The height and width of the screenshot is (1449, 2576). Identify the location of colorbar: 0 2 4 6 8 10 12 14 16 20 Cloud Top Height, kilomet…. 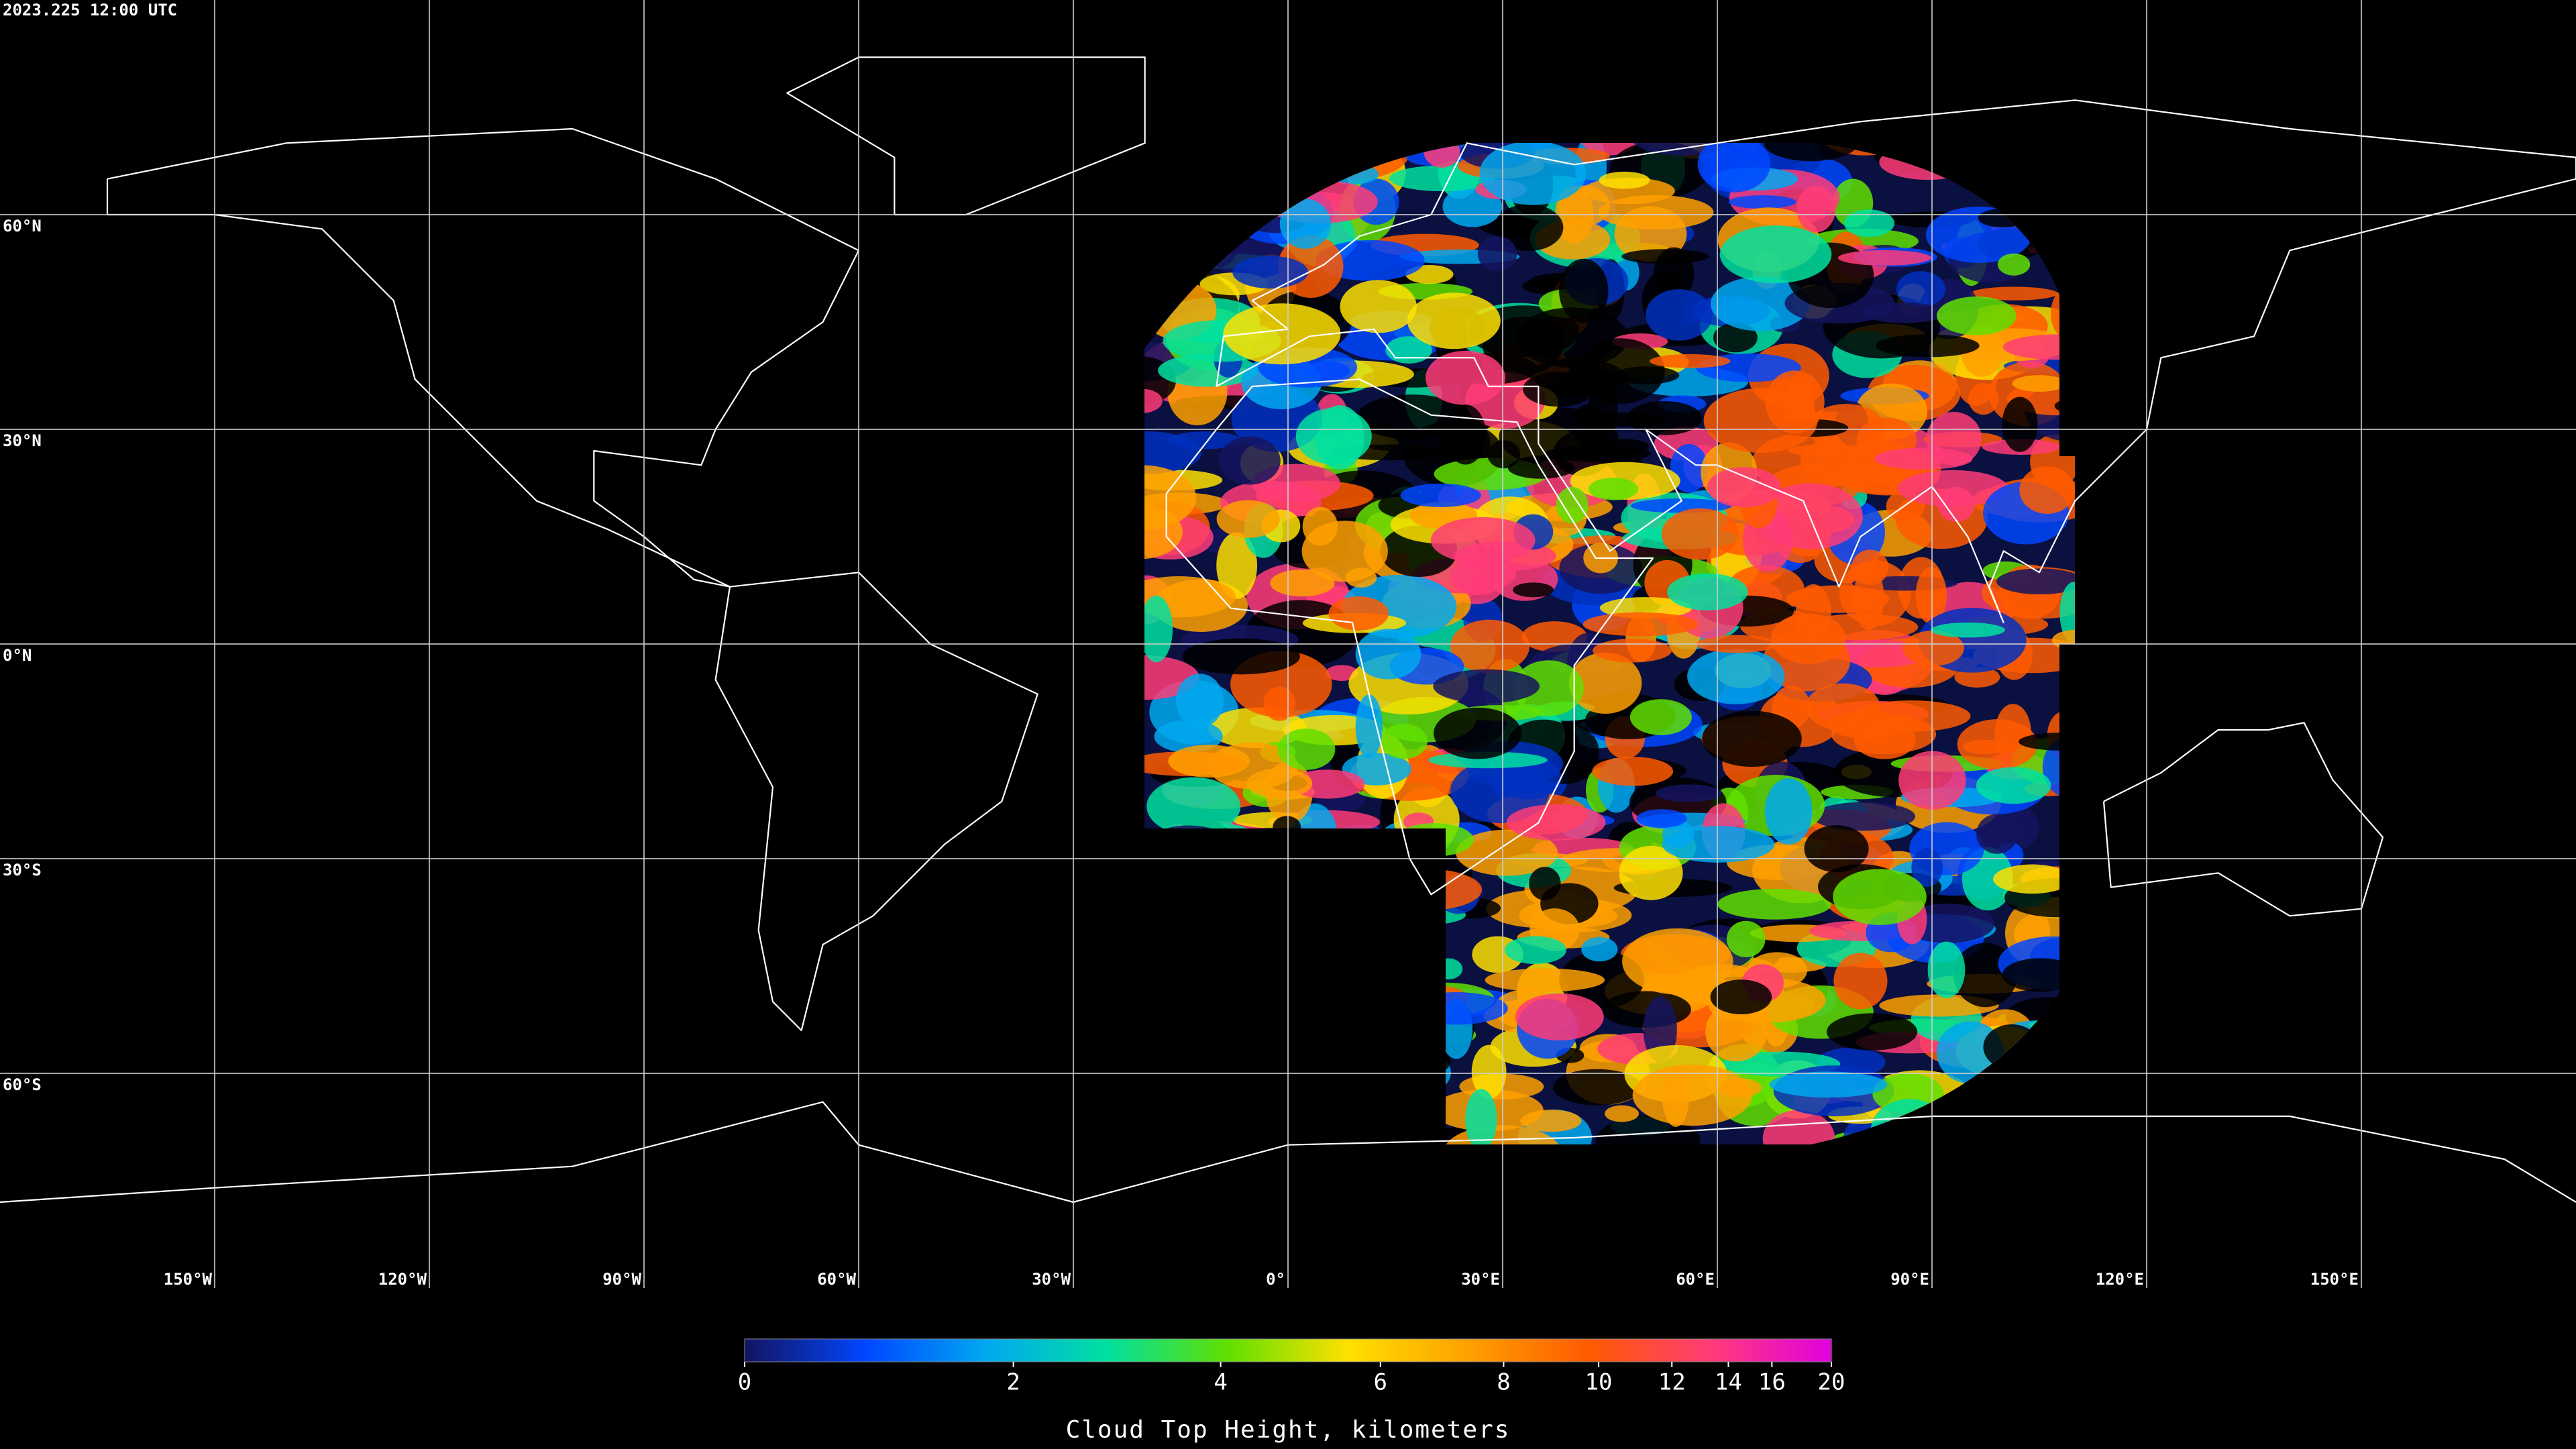
(1291, 1391).